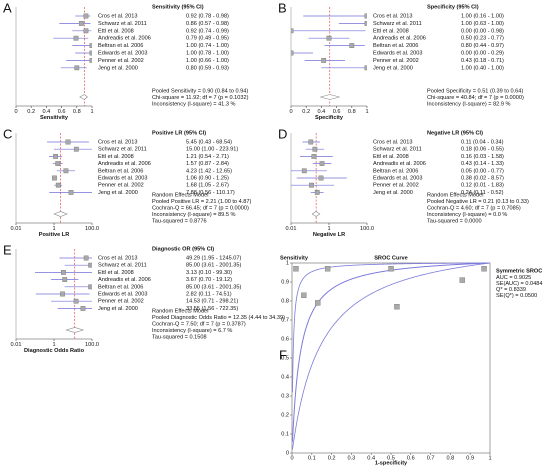 The image size is (550, 467). I want to click on x-tick-label: 0.6, so click(411, 458).